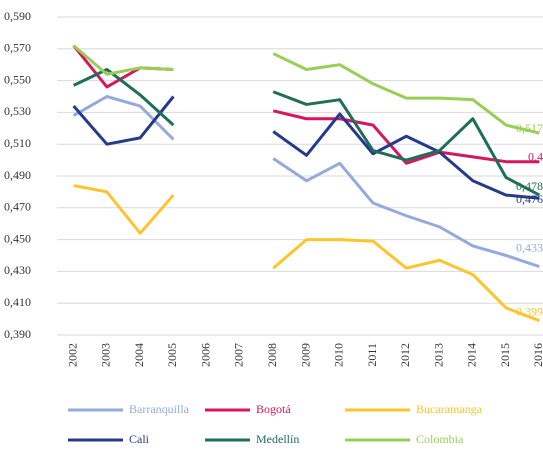  I want to click on x-tick-label: 2016, so click(537, 355).